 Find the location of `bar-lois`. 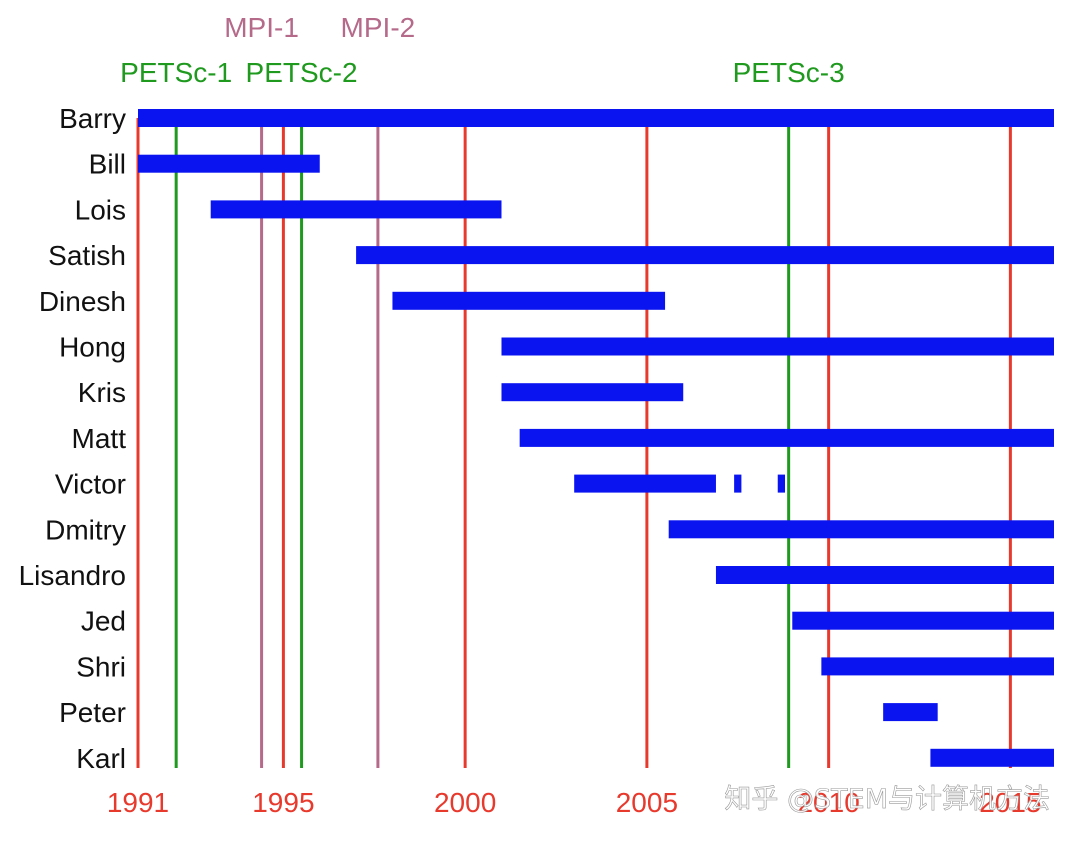

bar-lois is located at coordinates (356, 209).